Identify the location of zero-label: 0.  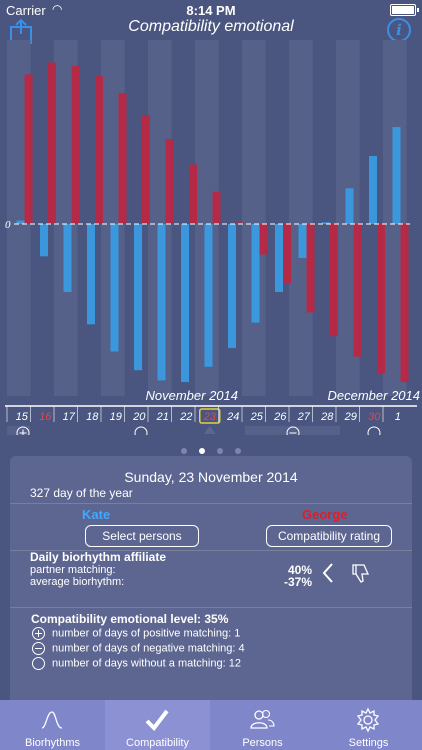
(8, 225).